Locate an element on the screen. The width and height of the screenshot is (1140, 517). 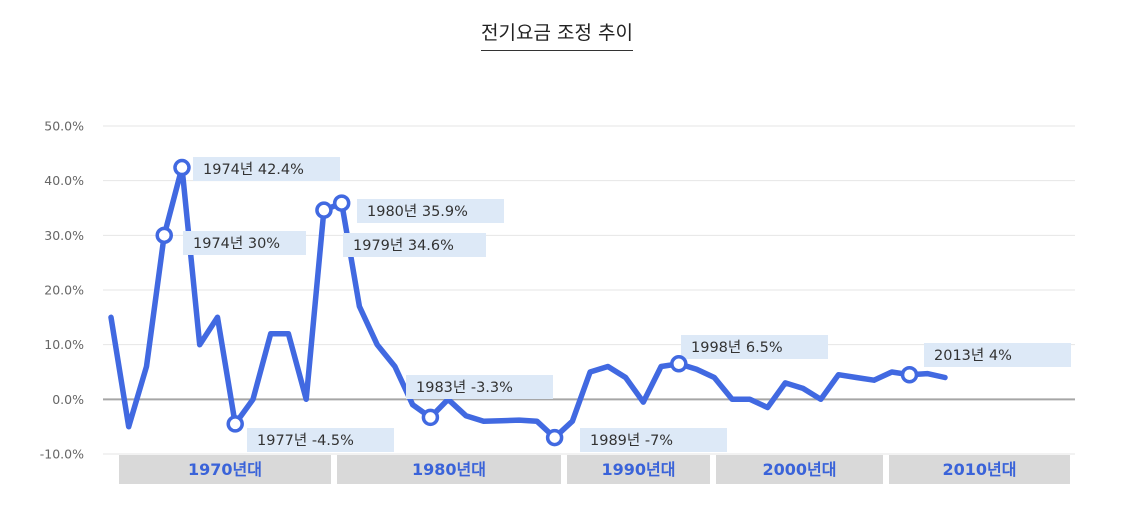
y-tick-label: 30.0% is located at coordinates (64, 235).